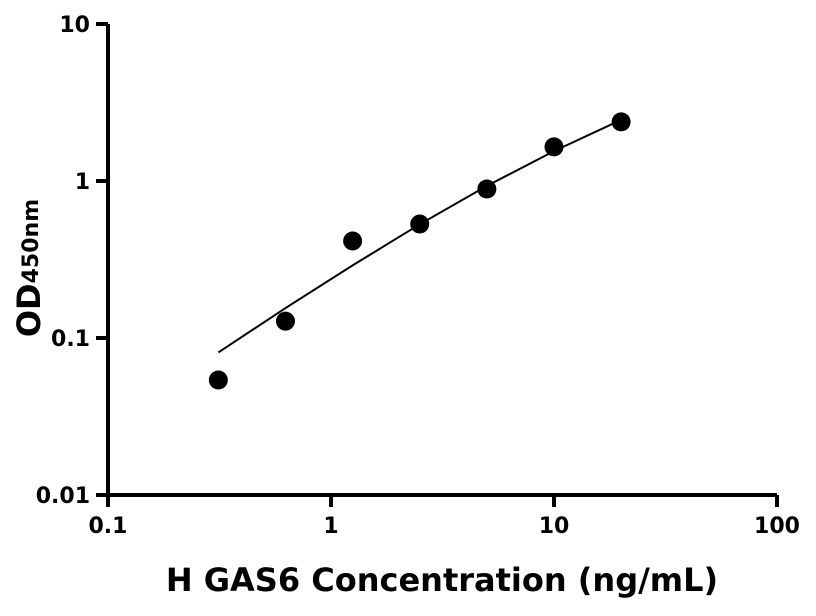 This screenshot has width=816, height=616. Describe the element at coordinates (82, 182) in the screenshot. I see `y-tick-label: 1` at that location.